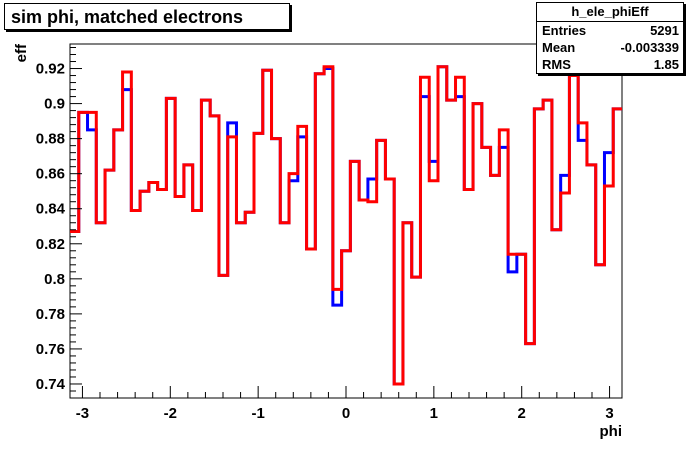  I want to click on stats-row-entries: Entries 5291, so click(610, 30).